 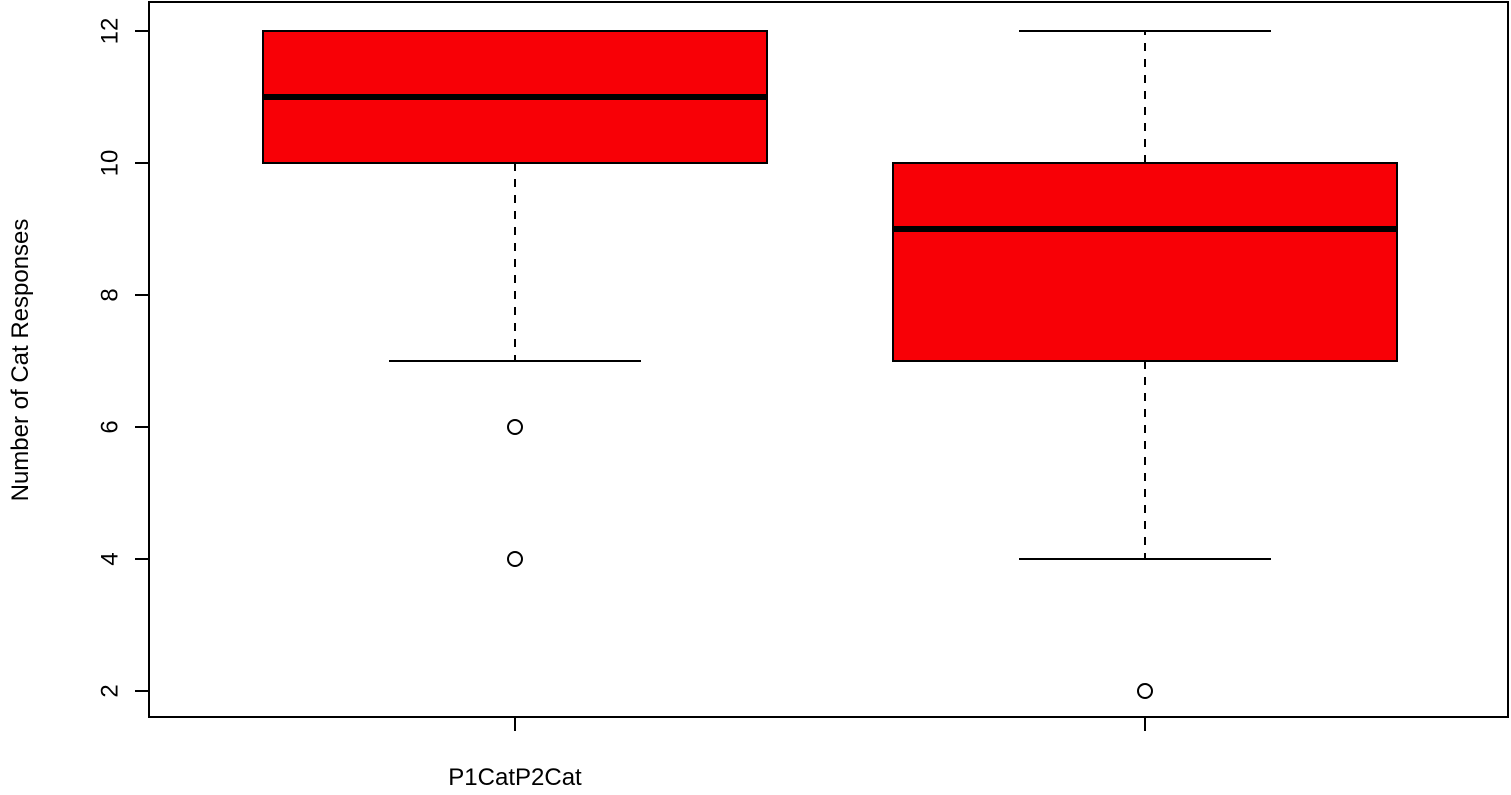 What do you see at coordinates (20, 360) in the screenshot?
I see `y-axis-label: Number of Cat Responses` at bounding box center [20, 360].